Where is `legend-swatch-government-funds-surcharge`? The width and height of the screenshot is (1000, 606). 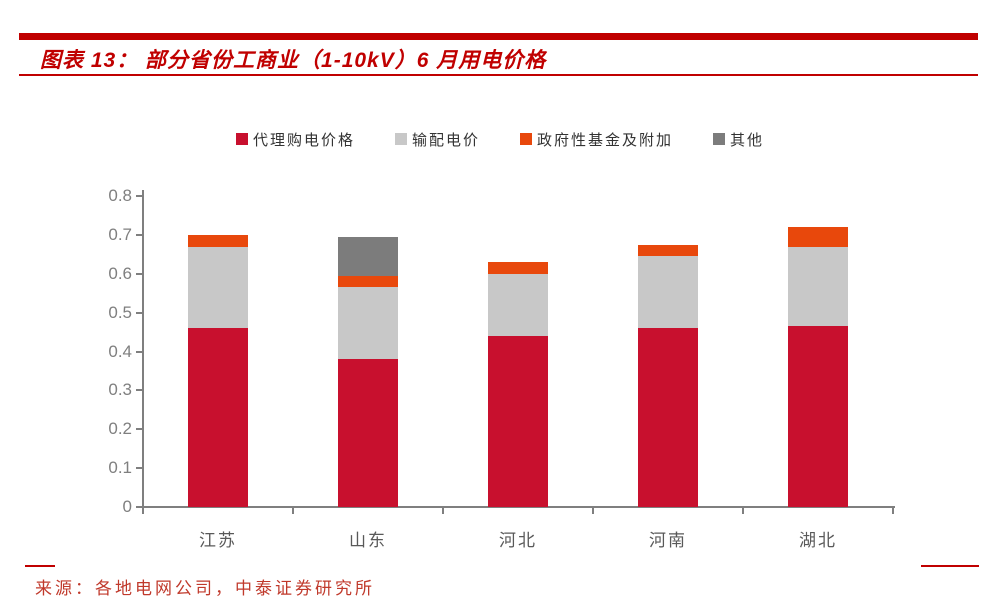 legend-swatch-government-funds-surcharge is located at coordinates (526, 139).